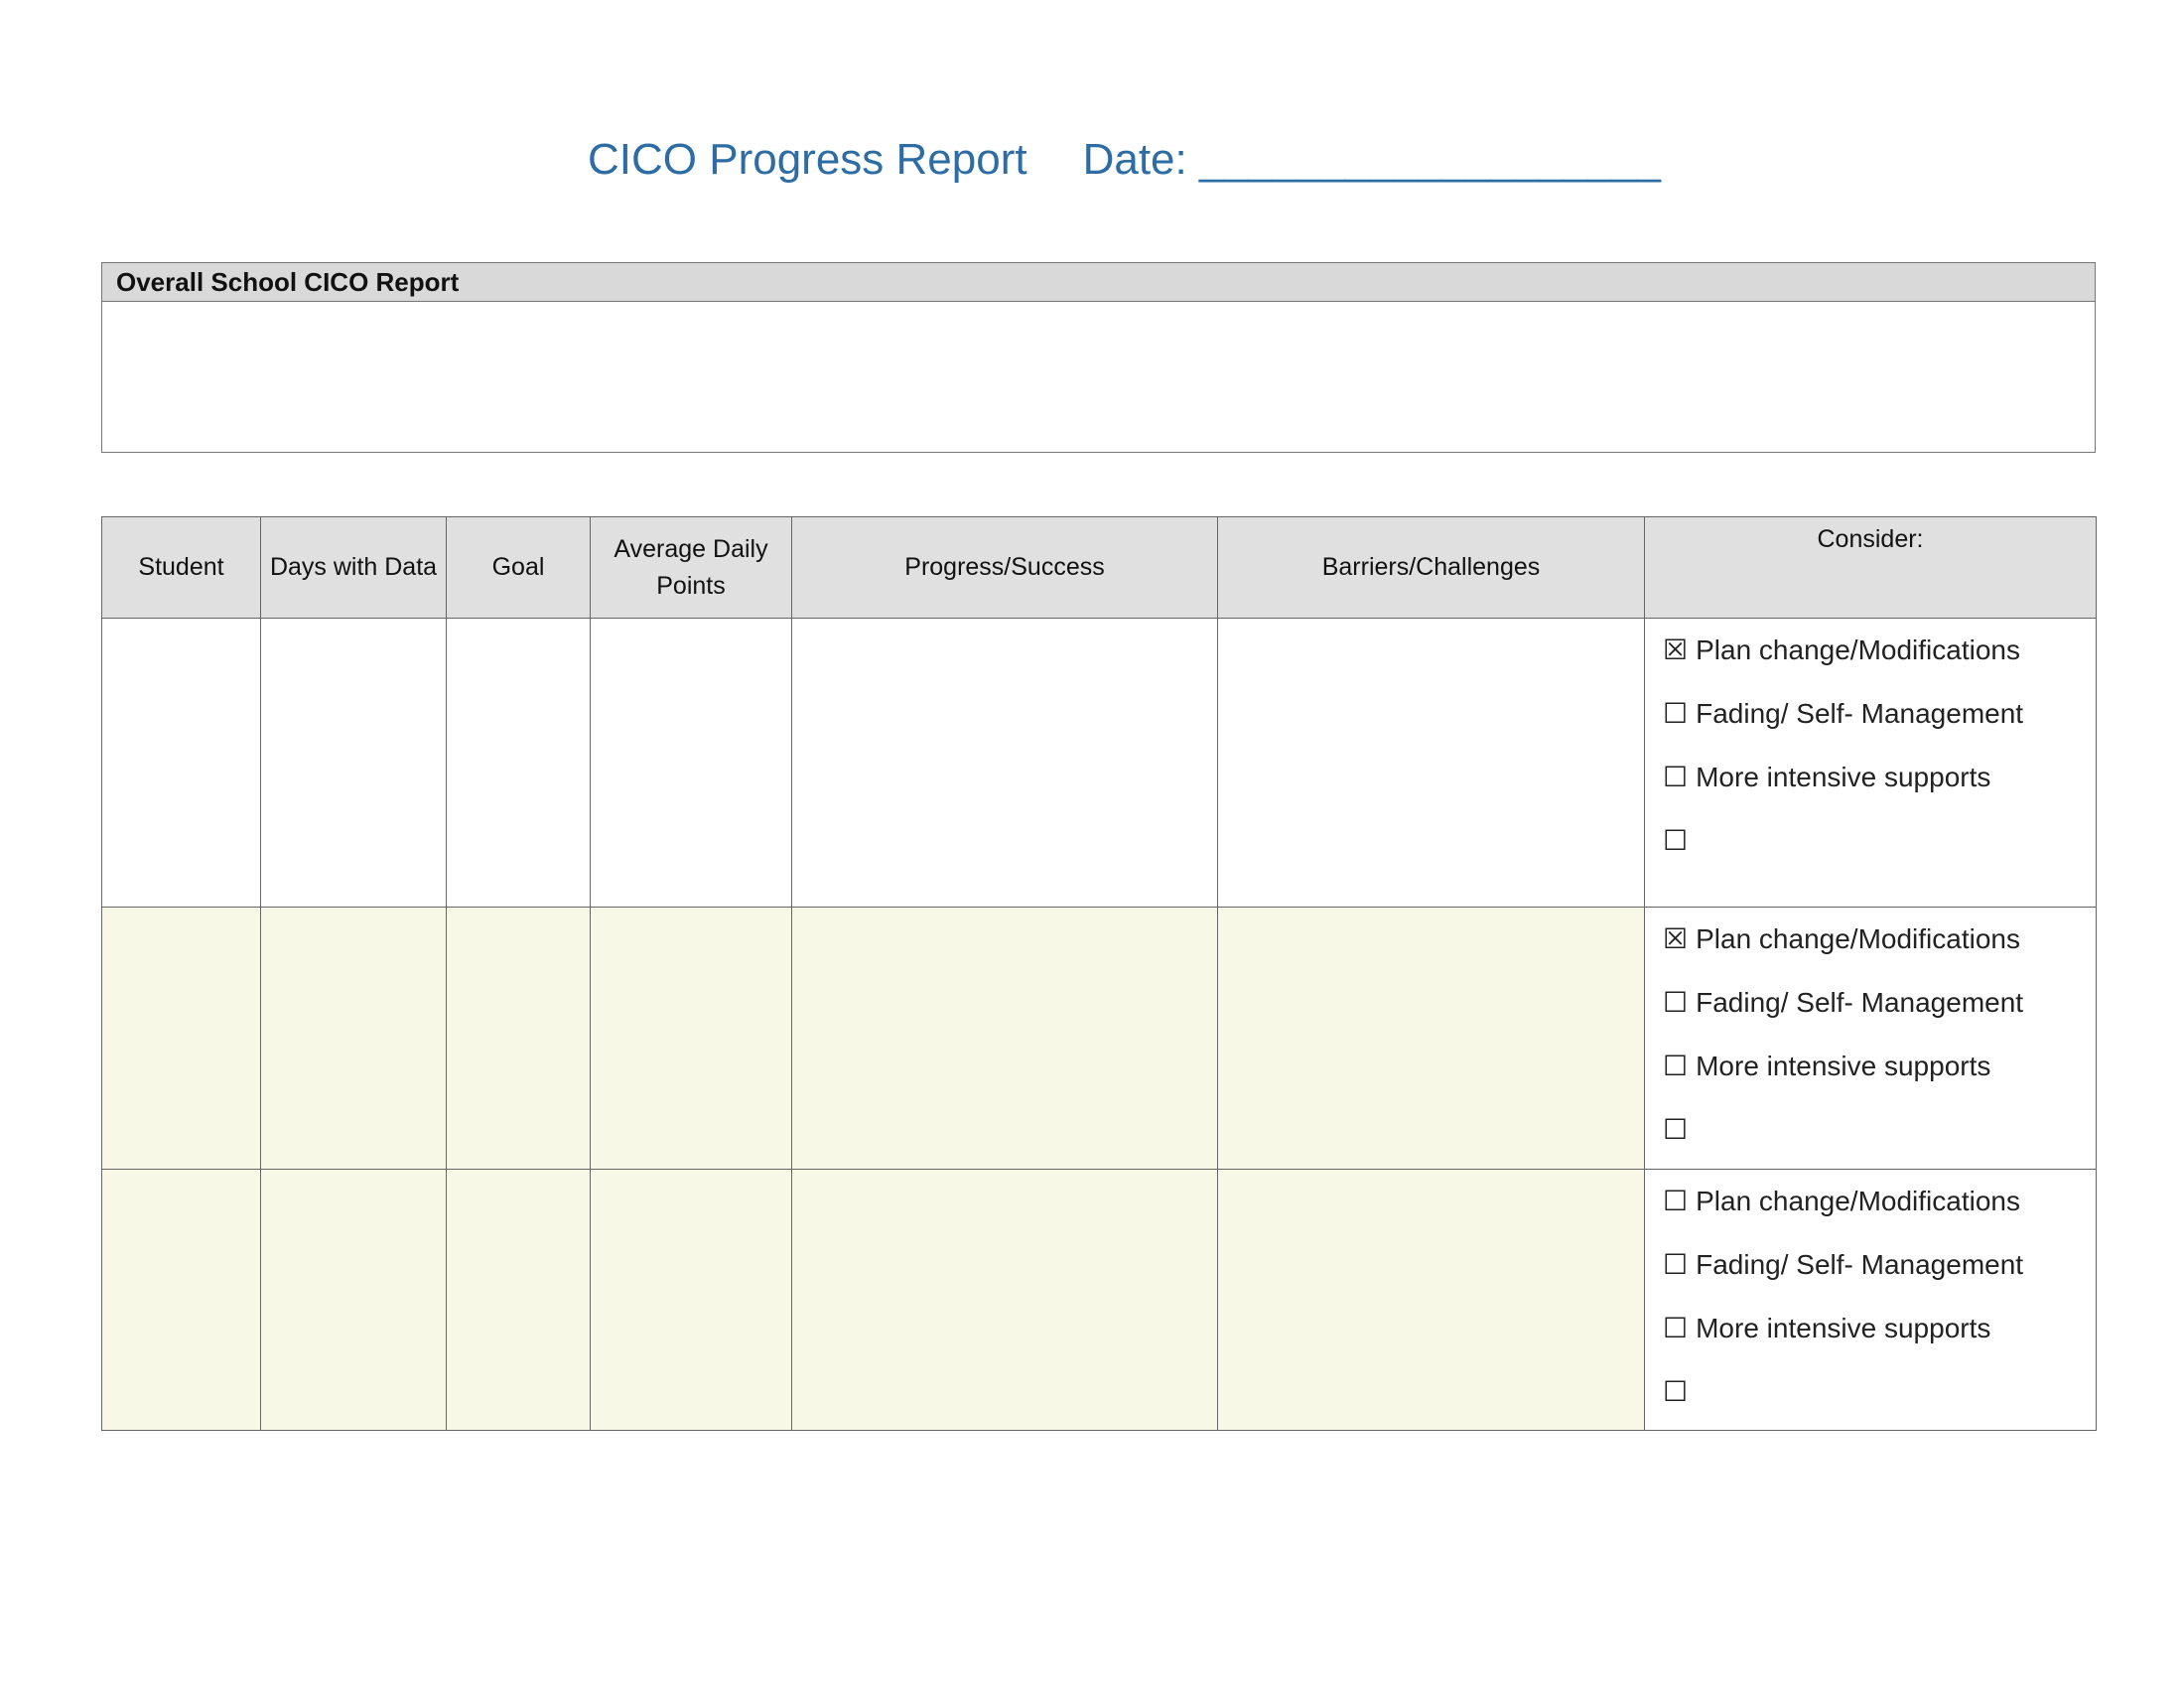 The image size is (2184, 1688). I want to click on column-header: Consider:, so click(1870, 567).